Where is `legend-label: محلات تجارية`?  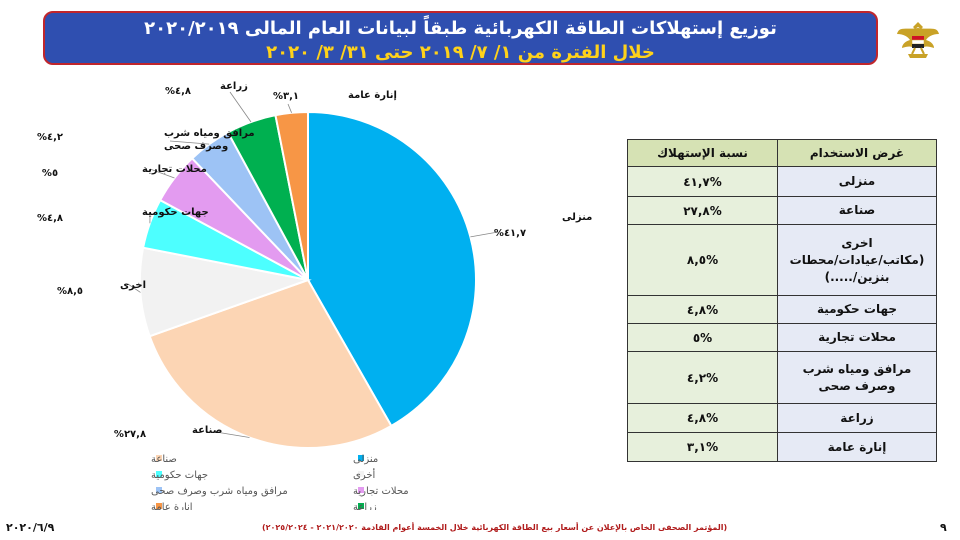
legend-label: محلات تجارية is located at coordinates (381, 491).